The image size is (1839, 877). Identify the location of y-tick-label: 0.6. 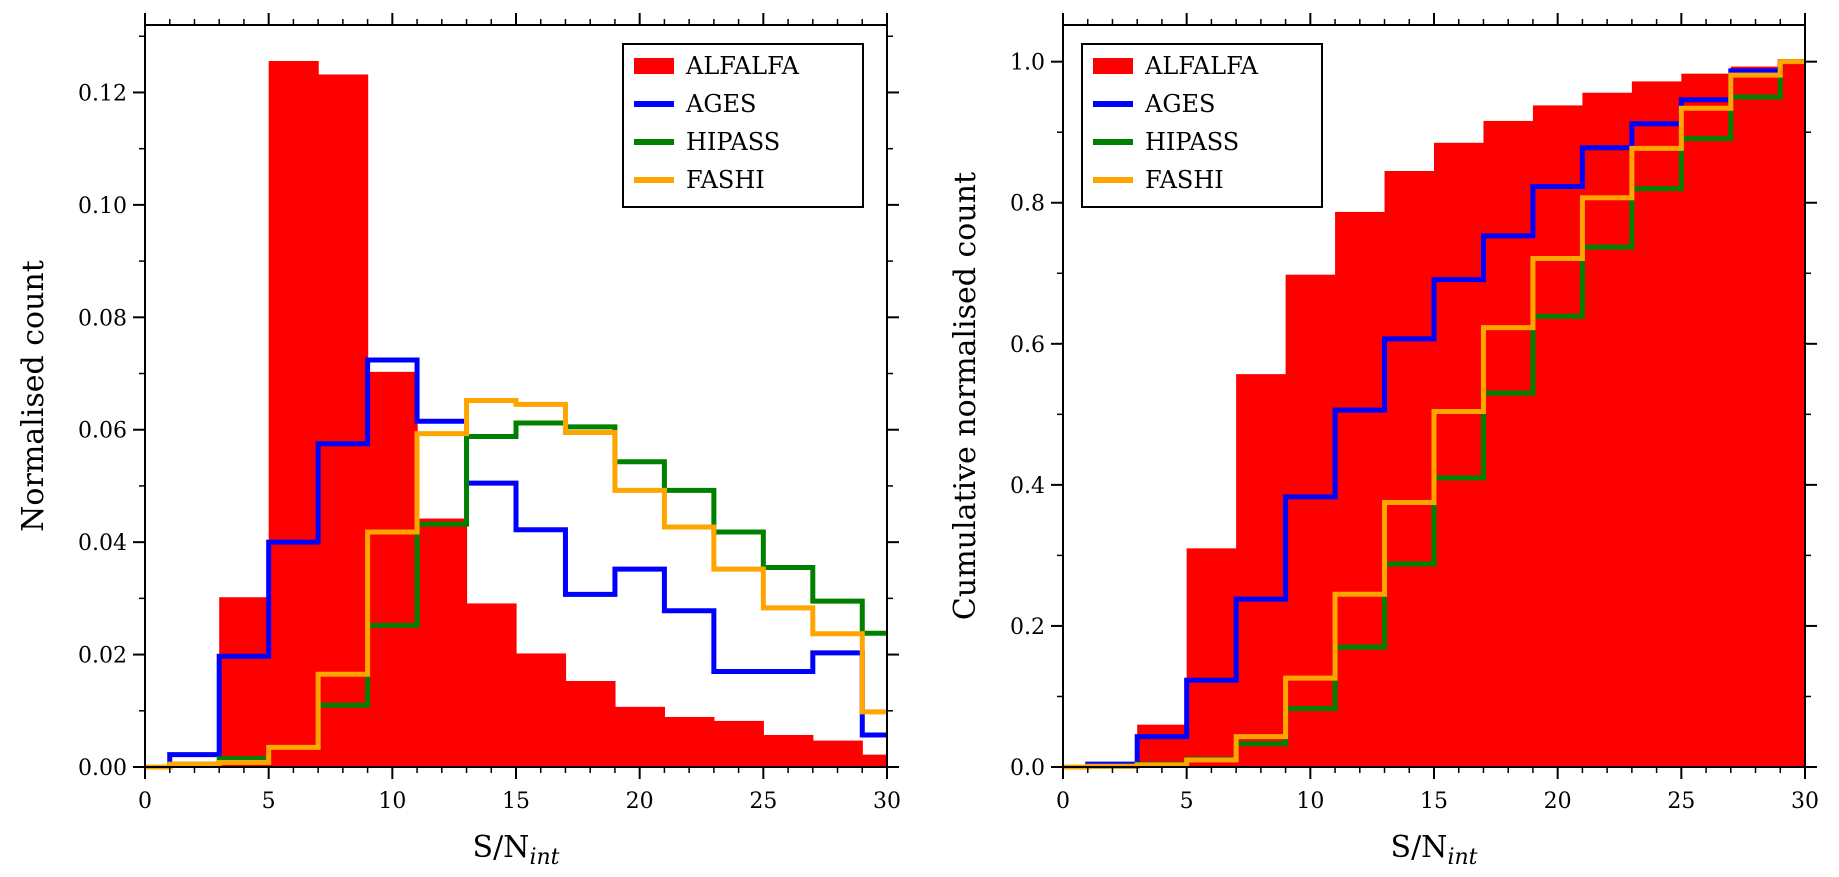
(1027, 345).